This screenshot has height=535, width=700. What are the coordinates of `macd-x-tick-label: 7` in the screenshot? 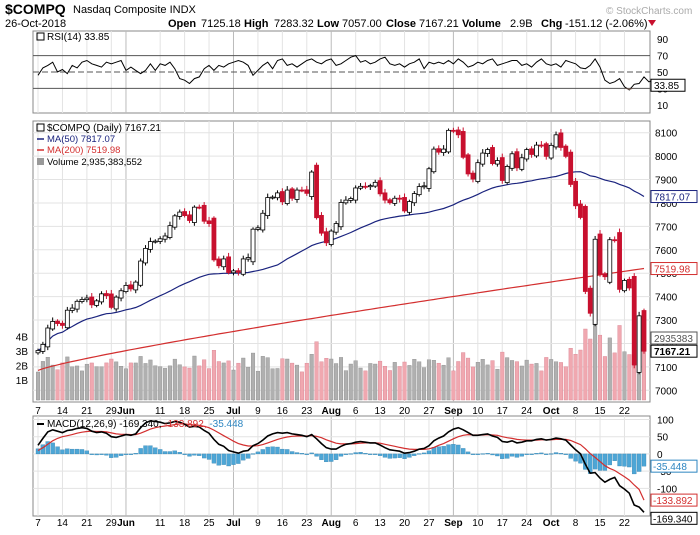 It's located at (38, 523).